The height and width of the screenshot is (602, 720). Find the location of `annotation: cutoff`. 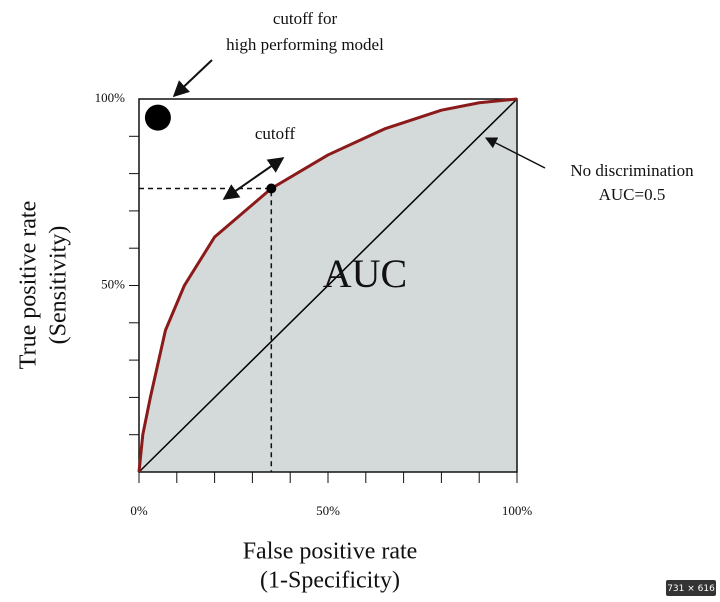

annotation: cutoff is located at coordinates (275, 133).